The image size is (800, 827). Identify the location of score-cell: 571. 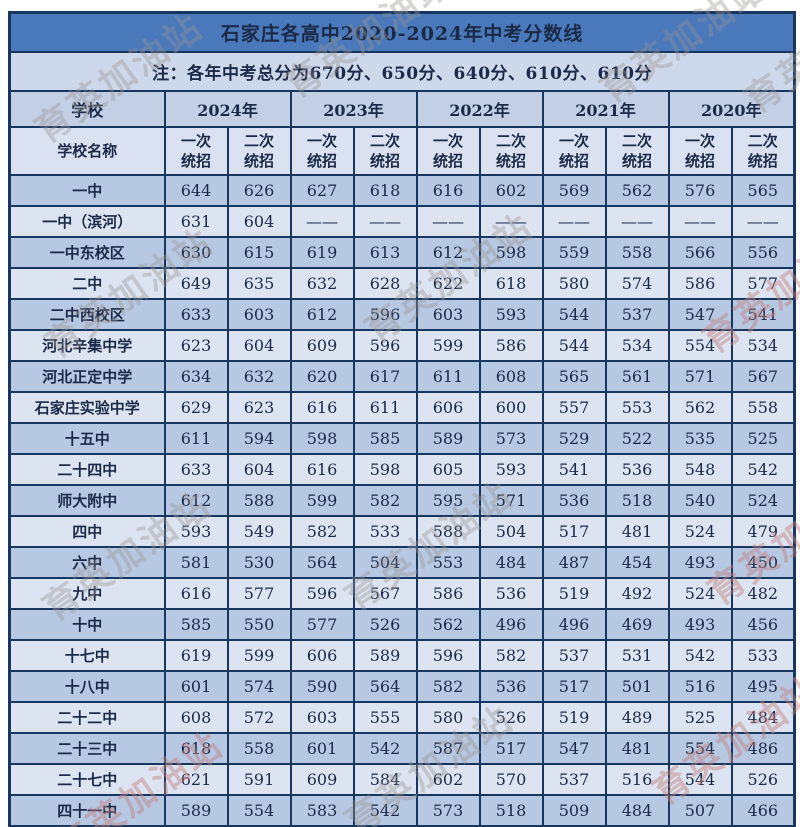
(700, 376).